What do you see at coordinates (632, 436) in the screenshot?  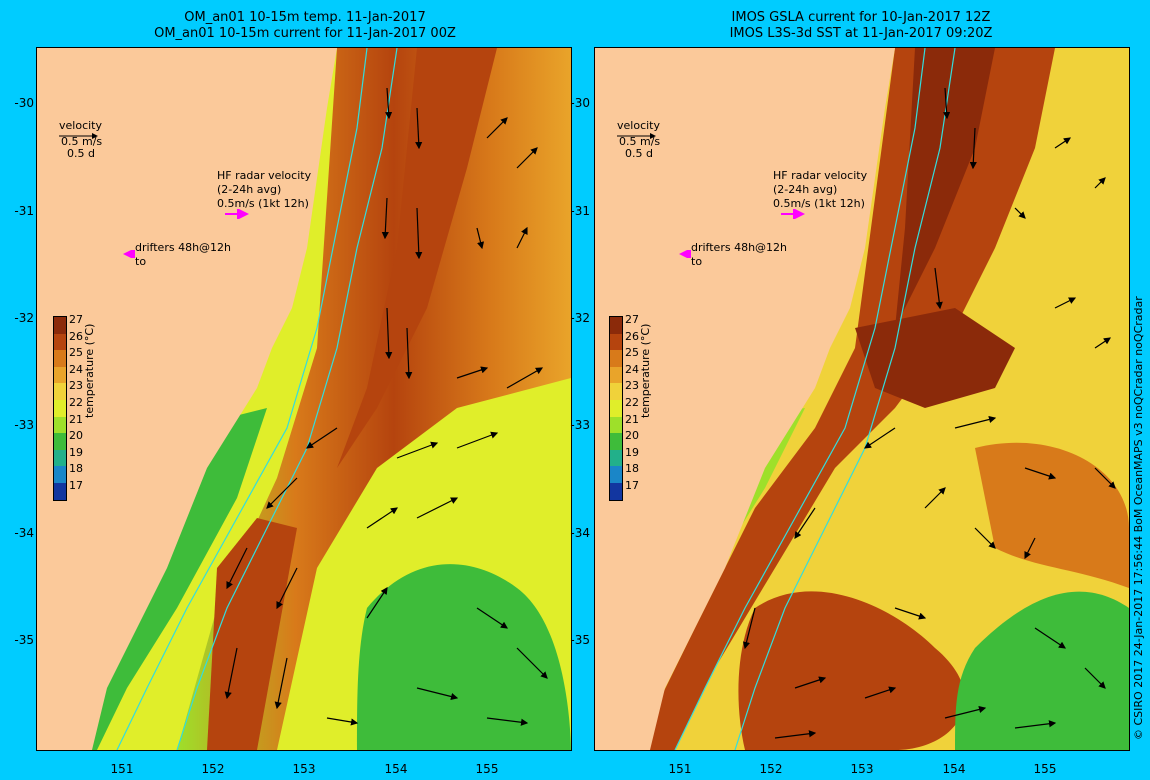 I see `colorbar-tick-label: 20` at bounding box center [632, 436].